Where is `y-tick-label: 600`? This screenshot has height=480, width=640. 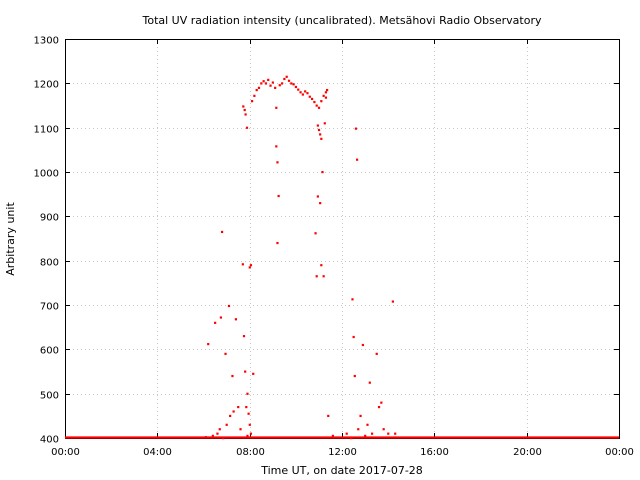 y-tick-label: 600 is located at coordinates (49, 351).